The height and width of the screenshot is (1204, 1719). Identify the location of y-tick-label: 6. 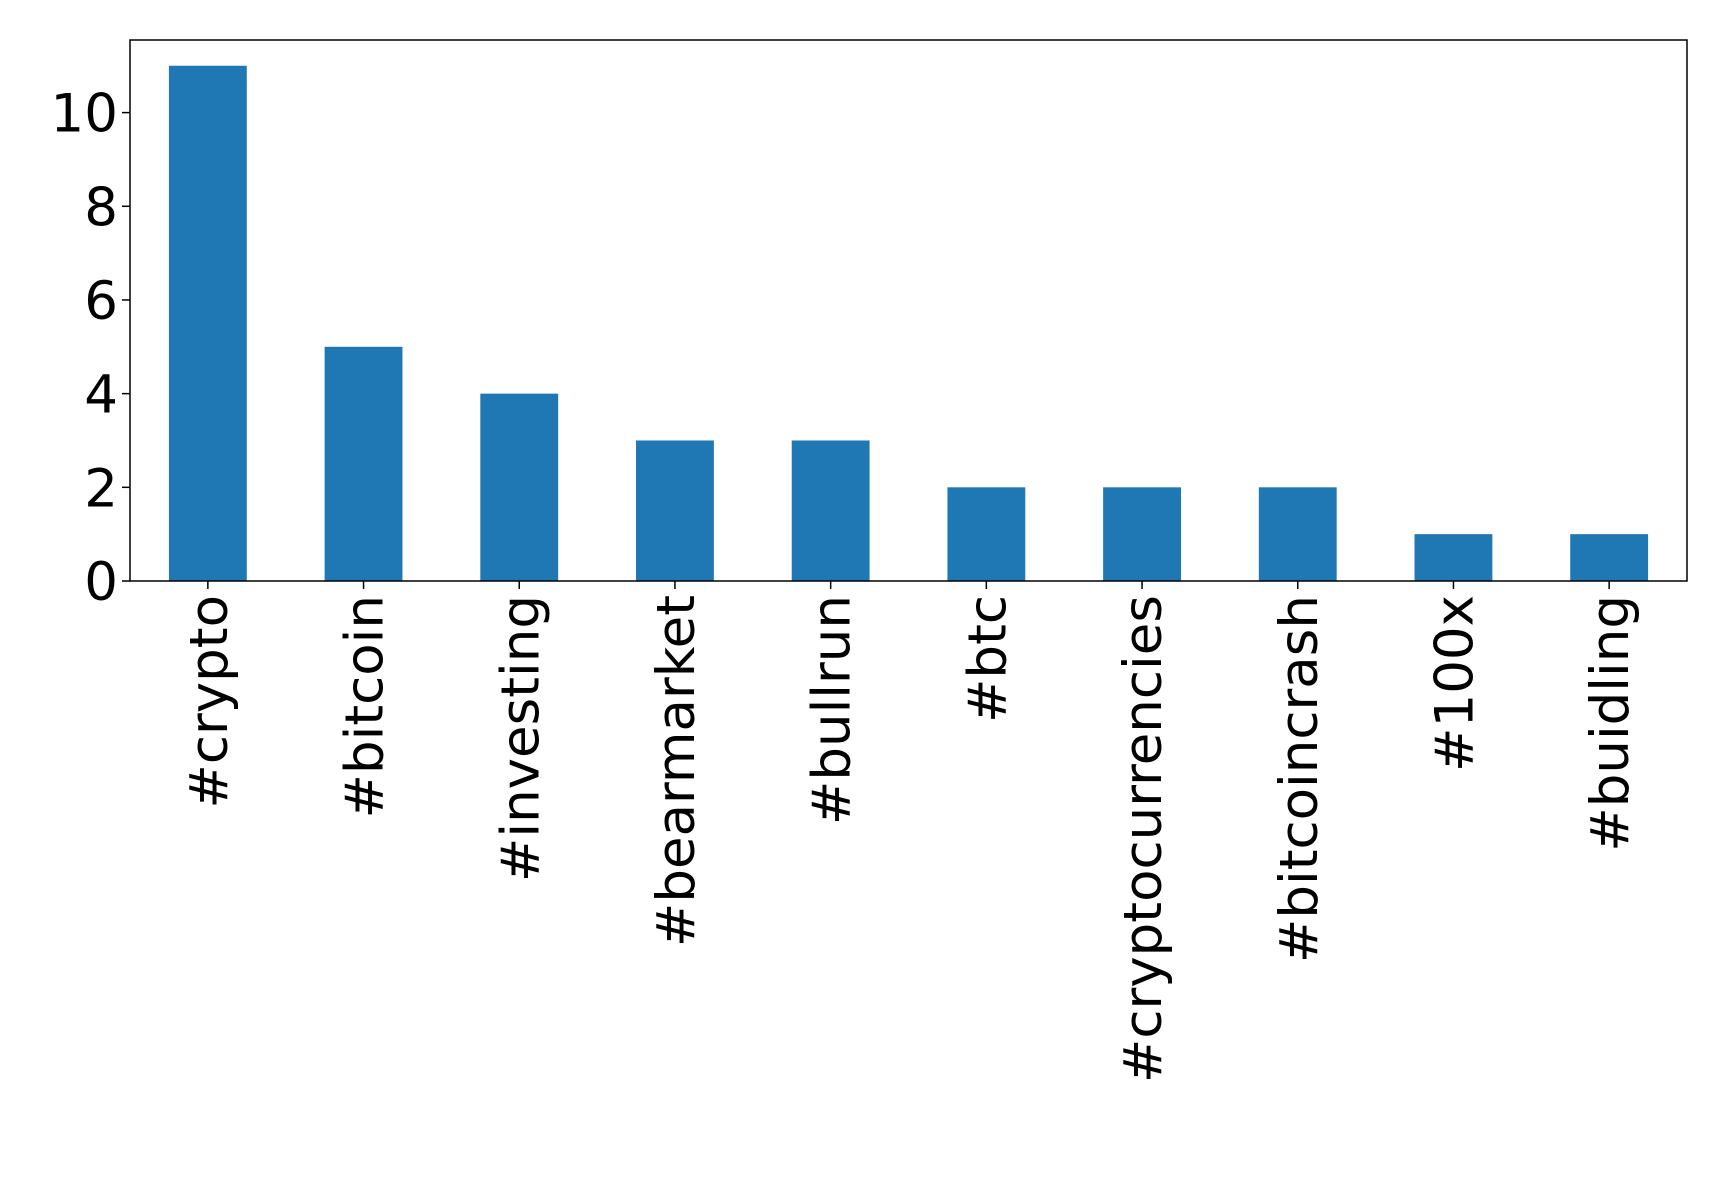
(101, 301).